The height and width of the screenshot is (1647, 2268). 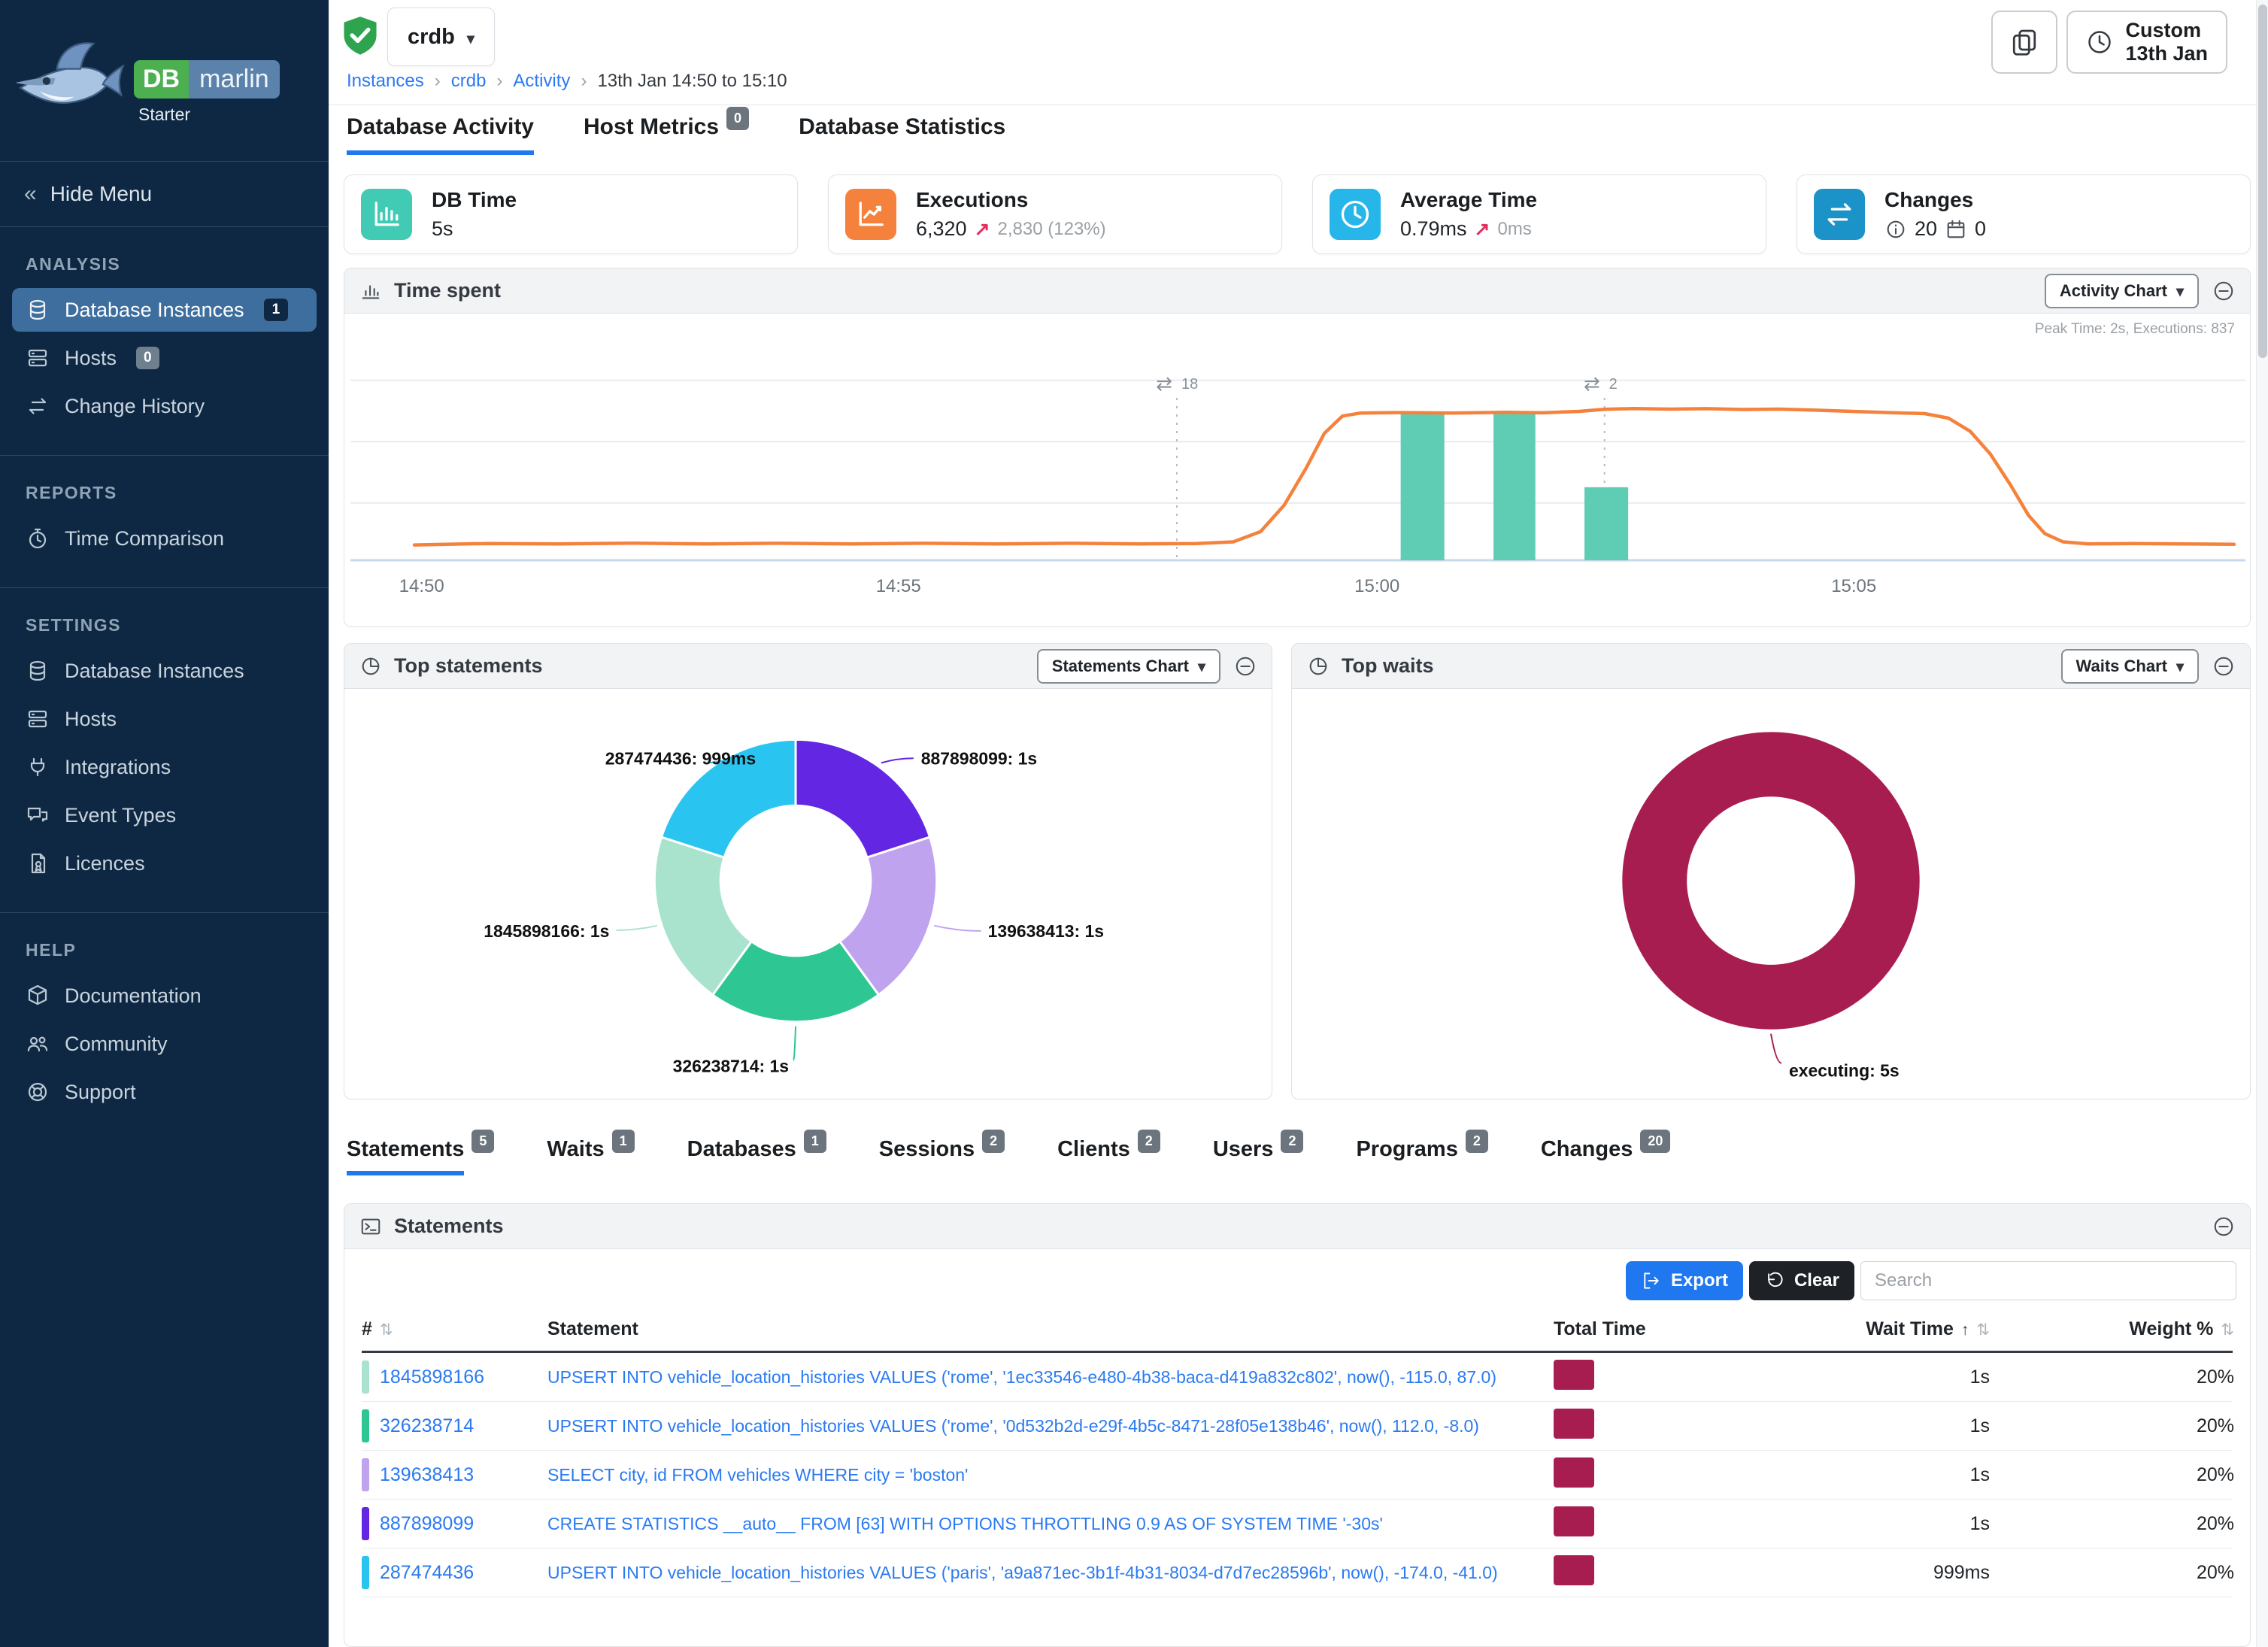 What do you see at coordinates (164, 538) in the screenshot?
I see `sidebar-item-time-comparison: Time Comparison` at bounding box center [164, 538].